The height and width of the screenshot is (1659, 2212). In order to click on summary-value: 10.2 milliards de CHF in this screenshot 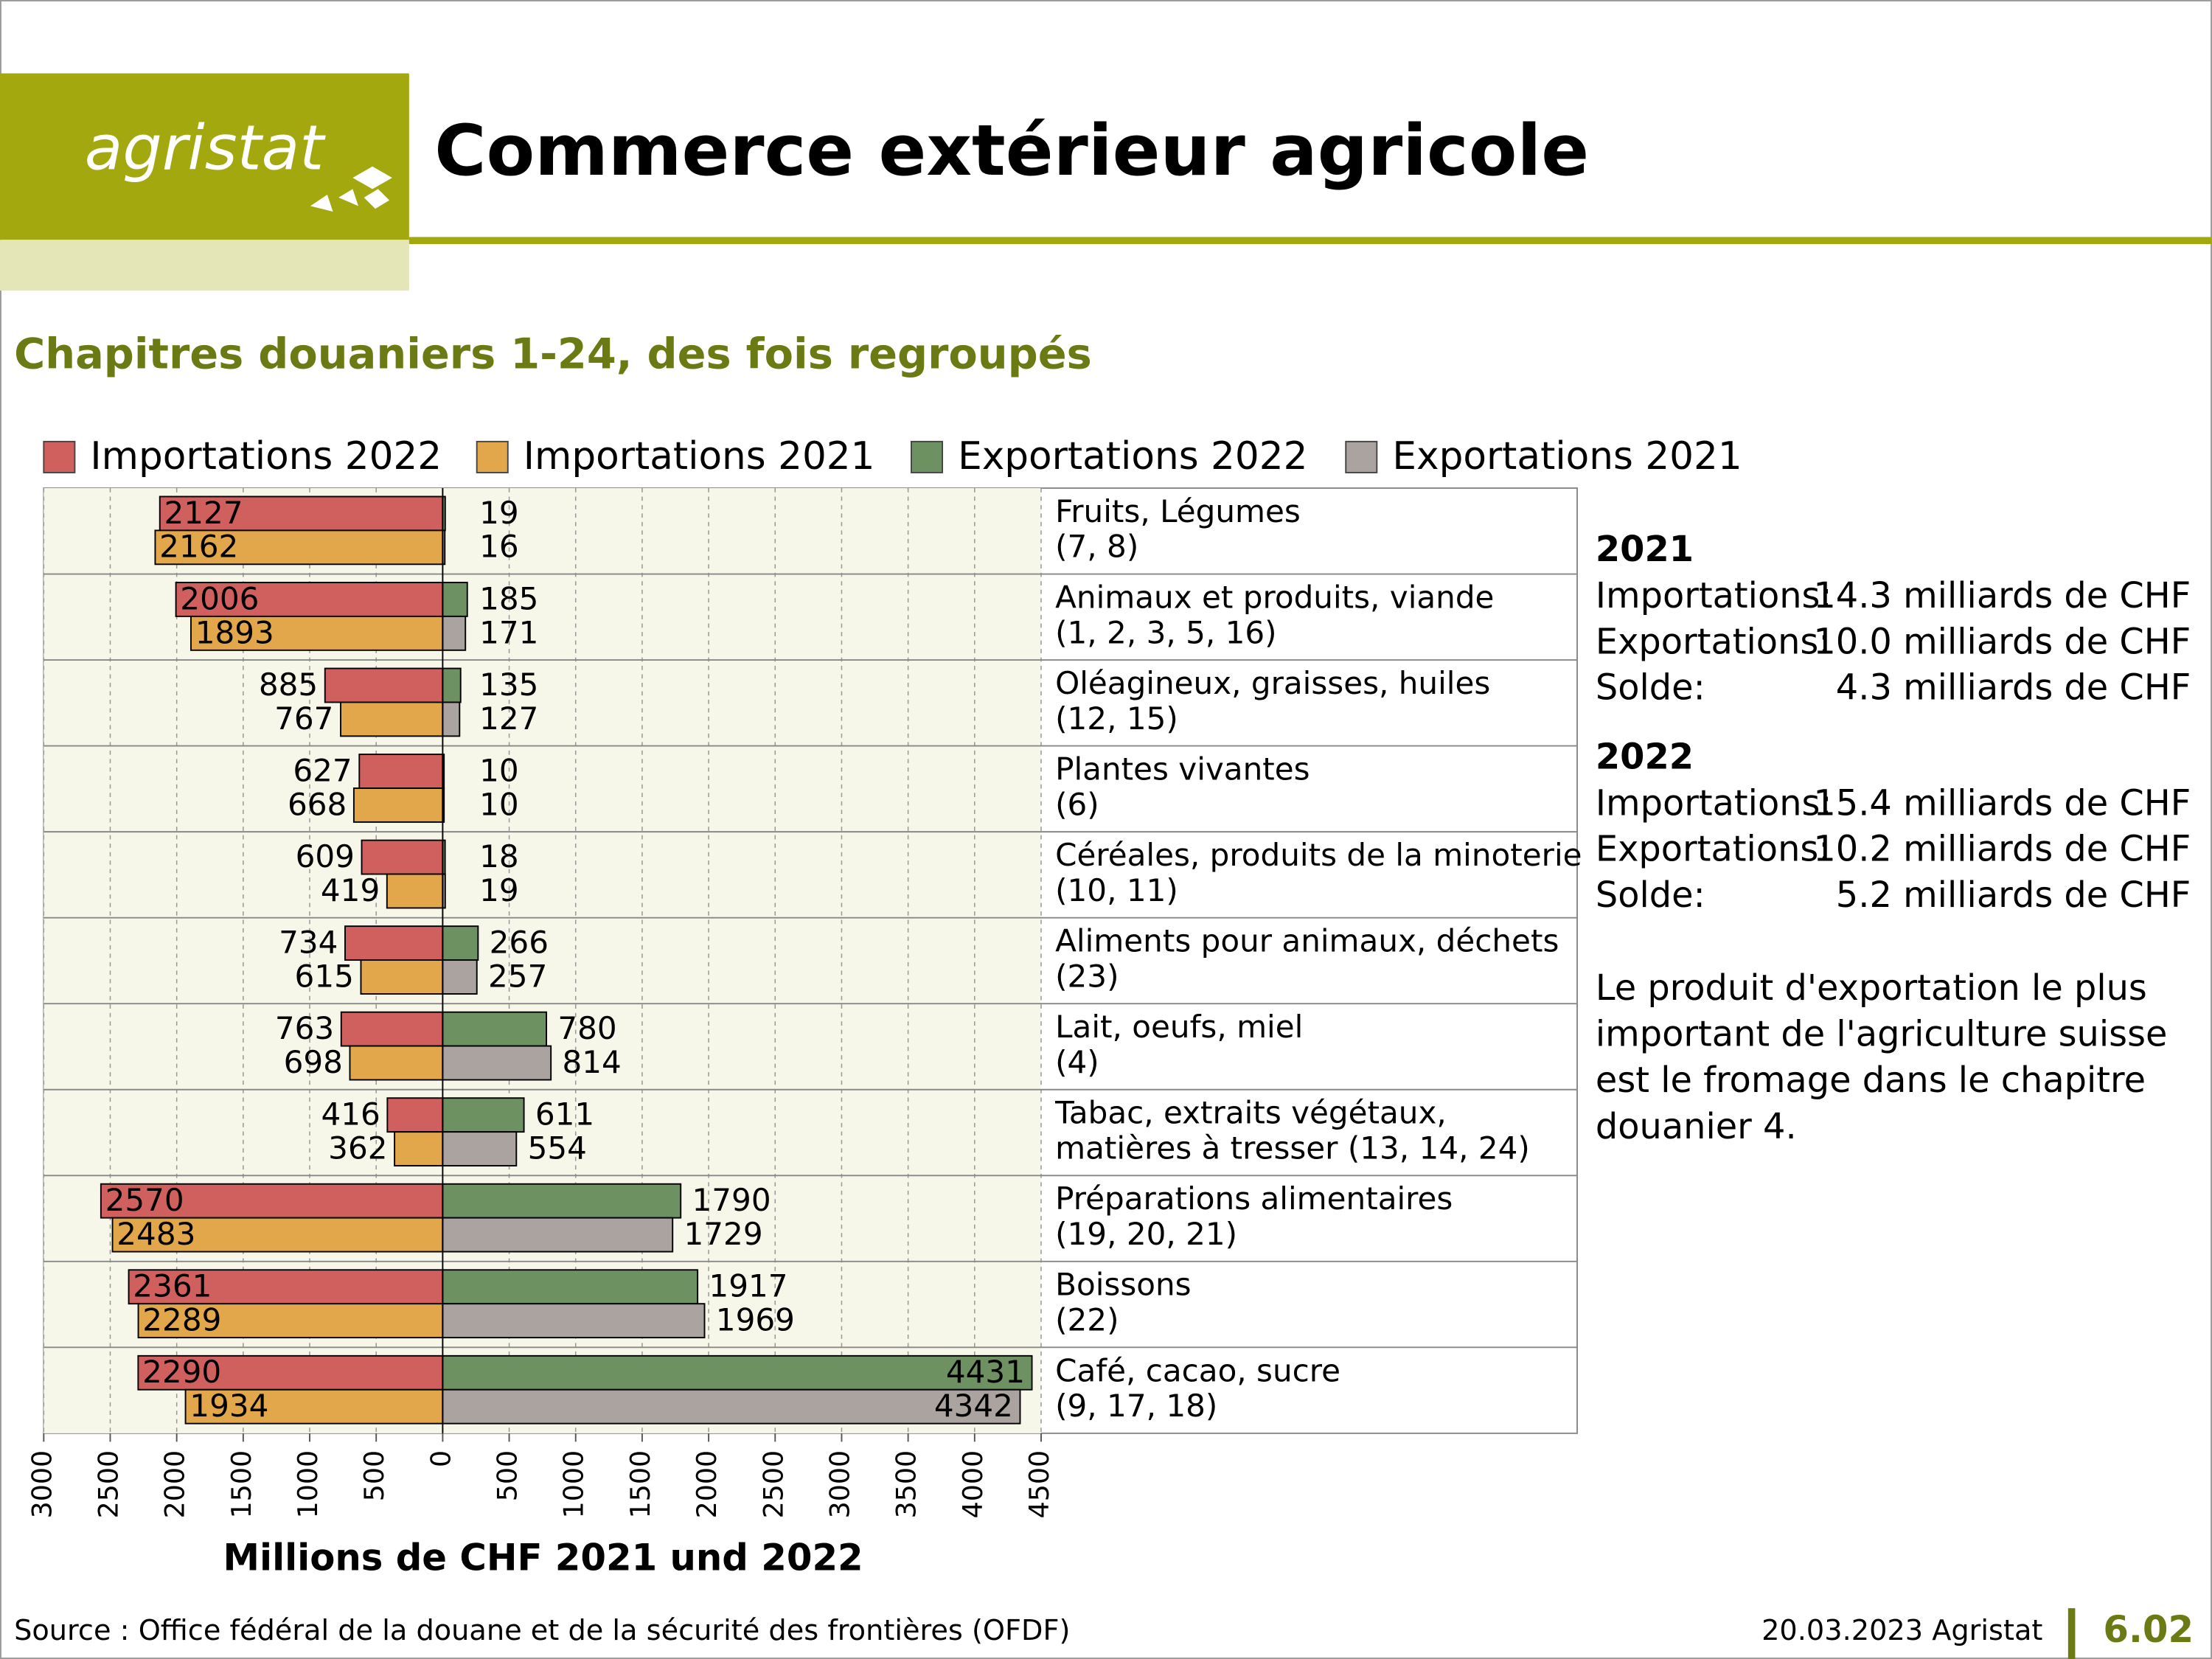, I will do `click(2002, 850)`.